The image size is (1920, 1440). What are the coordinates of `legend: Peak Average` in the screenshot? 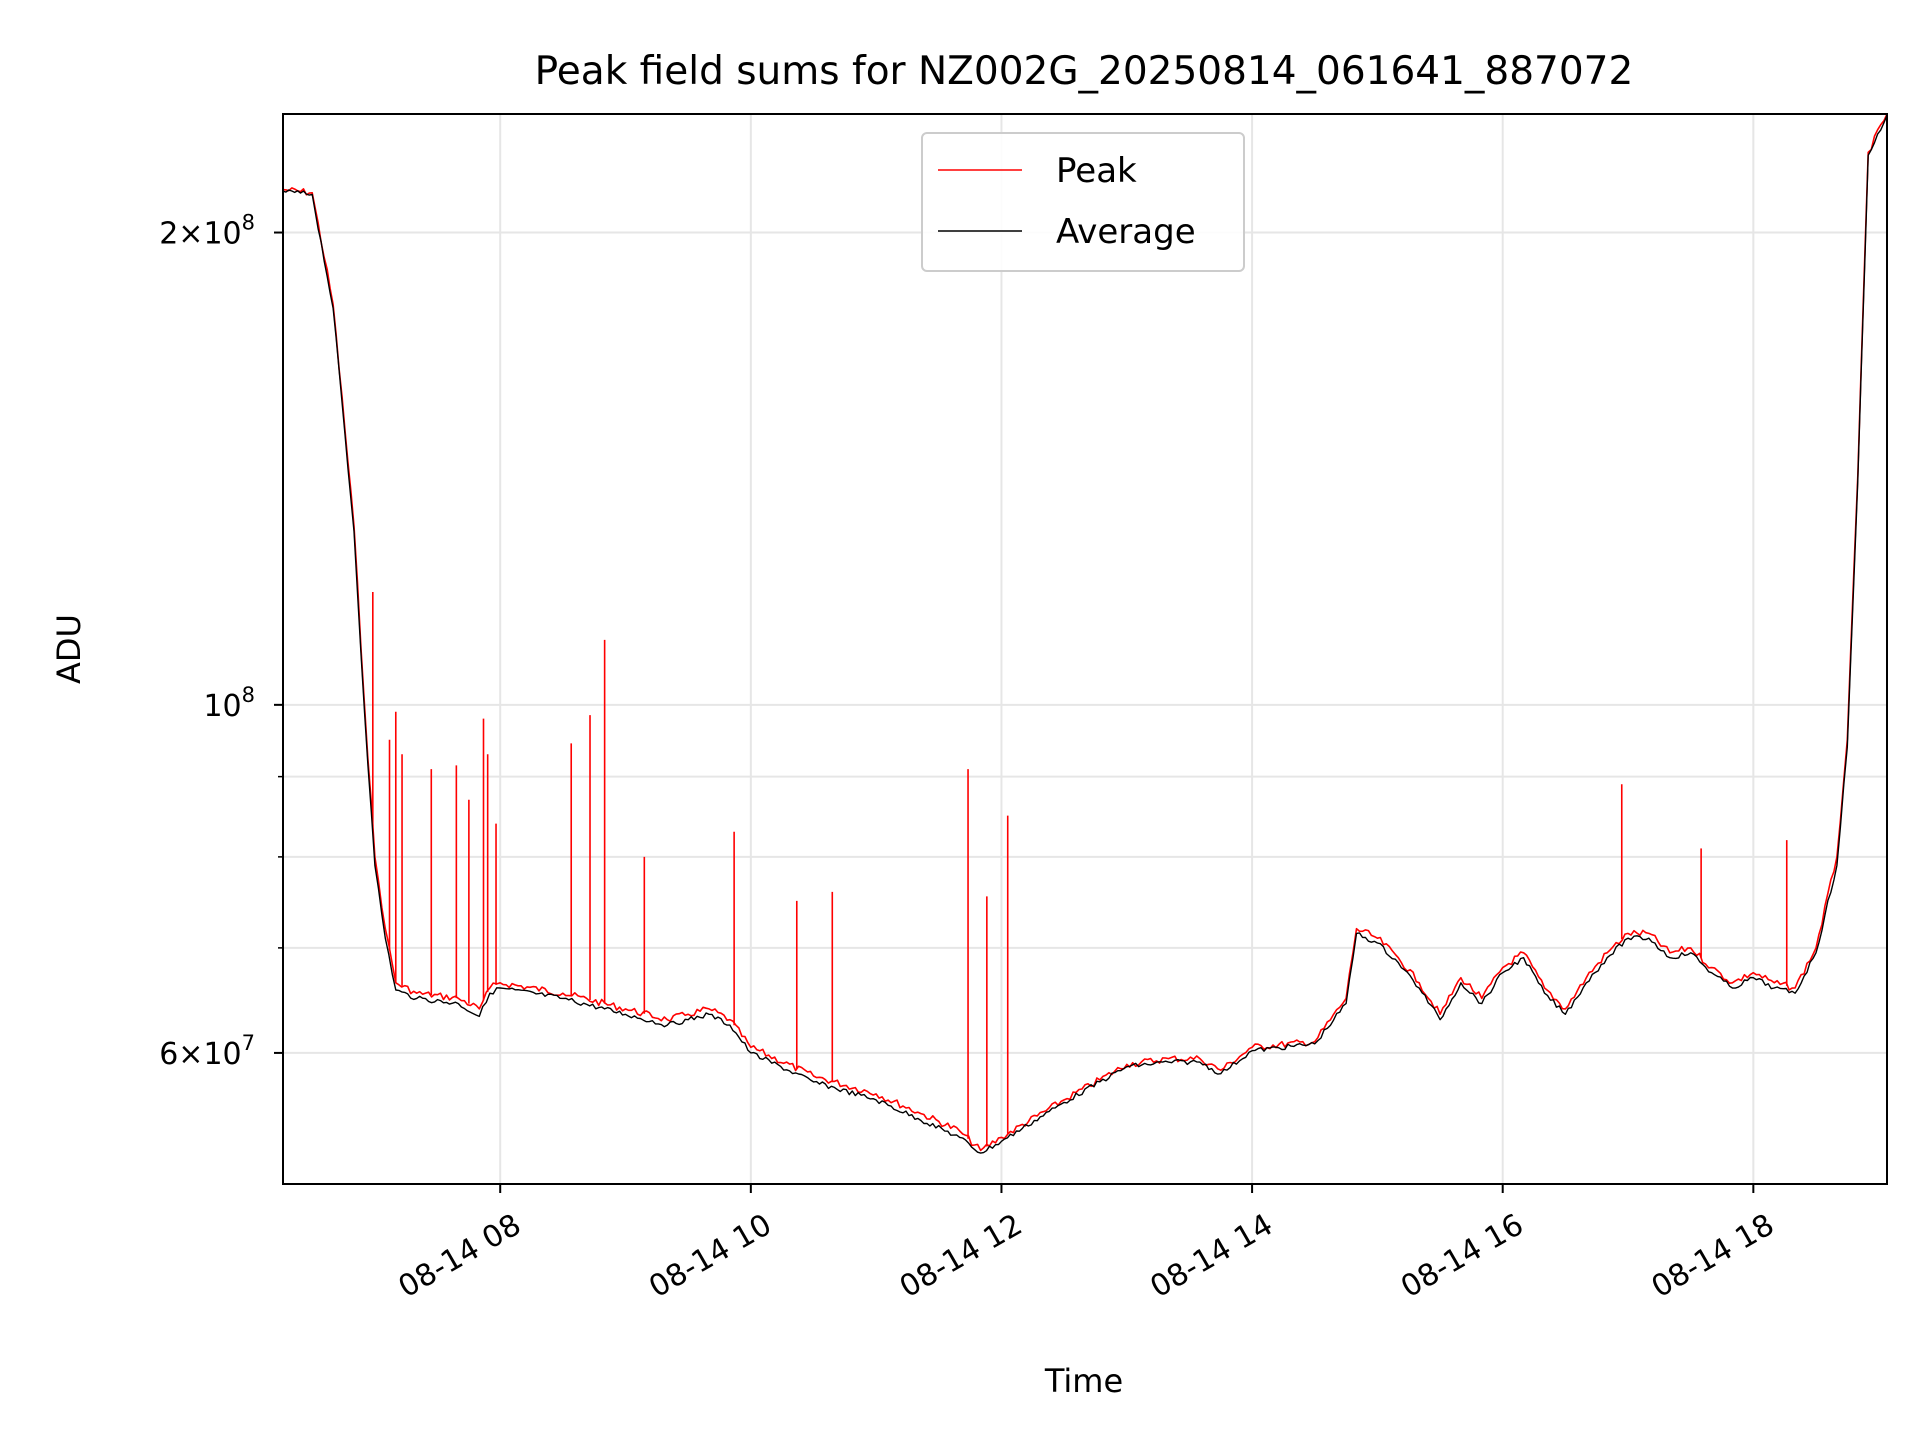 It's located at (1083, 202).